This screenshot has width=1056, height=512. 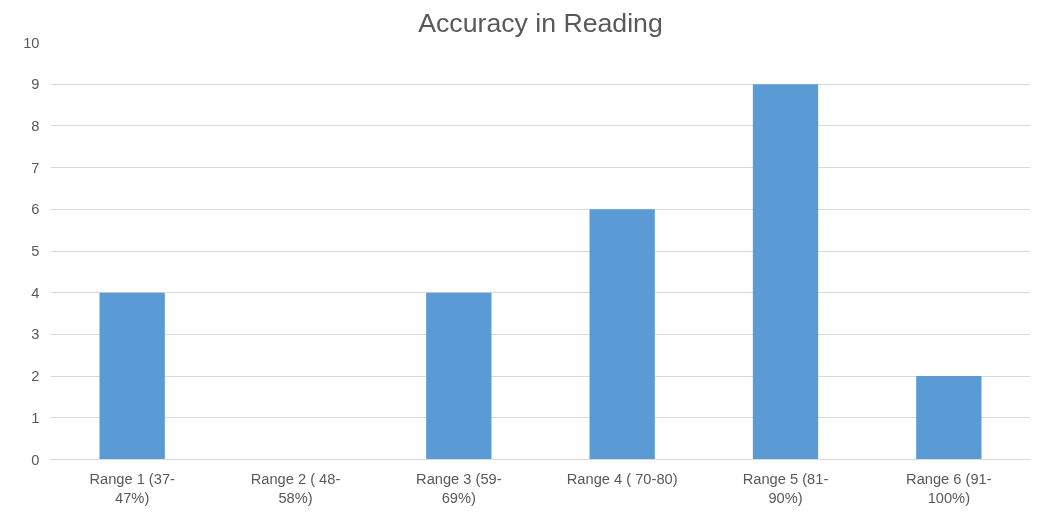 What do you see at coordinates (31, 42) in the screenshot?
I see `y-tick-label: 10` at bounding box center [31, 42].